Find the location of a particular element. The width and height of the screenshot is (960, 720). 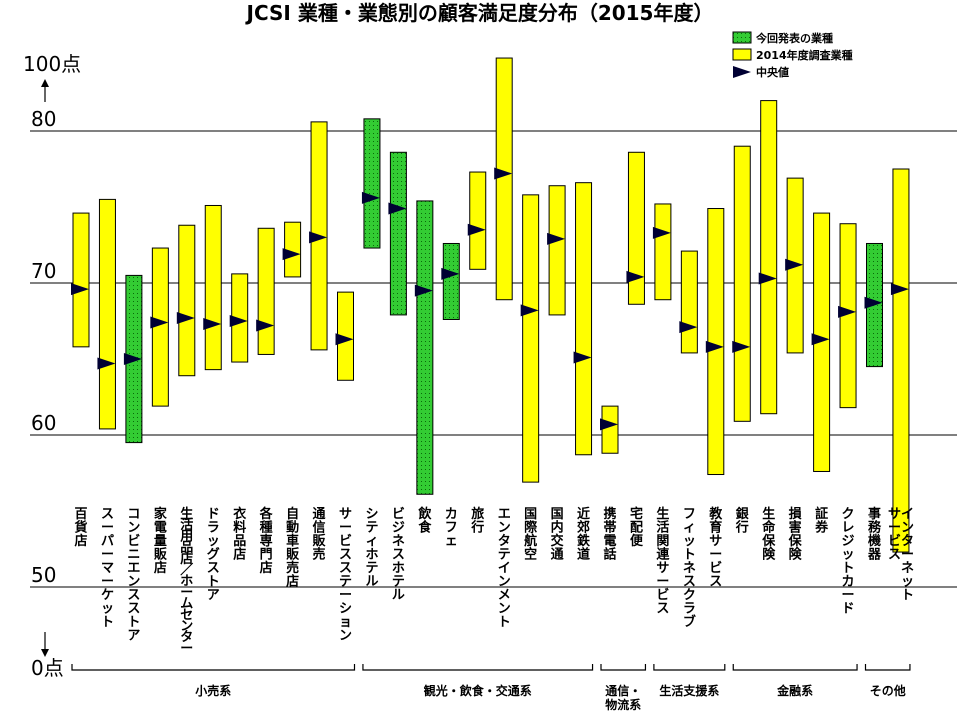

down-arrow is located at coordinates (45, 644).